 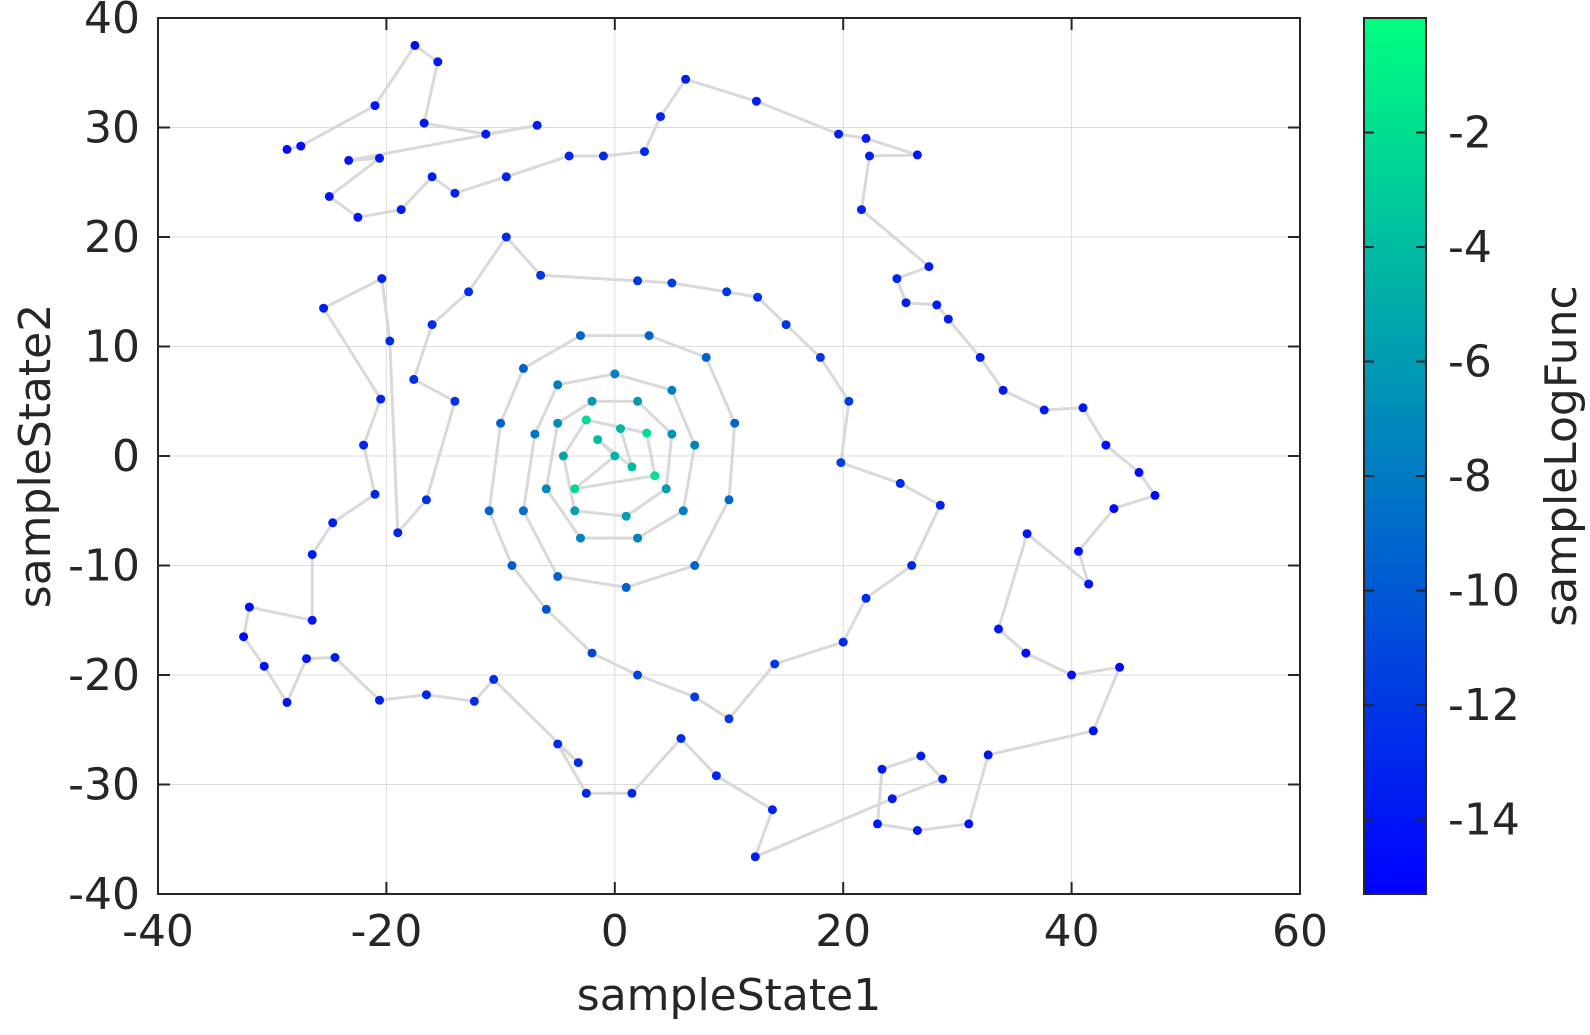 What do you see at coordinates (1561, 455) in the screenshot?
I see `colorbar-label: sampleLogFunc` at bounding box center [1561, 455].